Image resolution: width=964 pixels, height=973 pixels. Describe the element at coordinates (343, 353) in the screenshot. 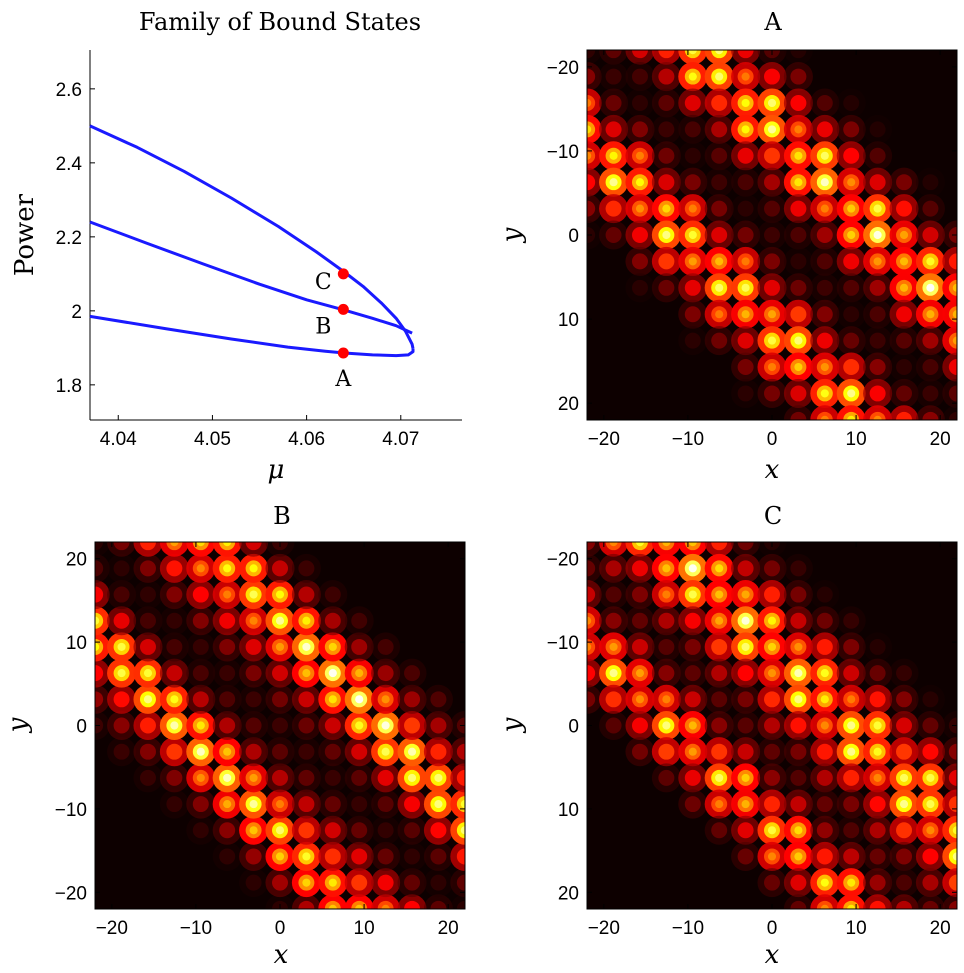

I see `marker-point-a` at that location.